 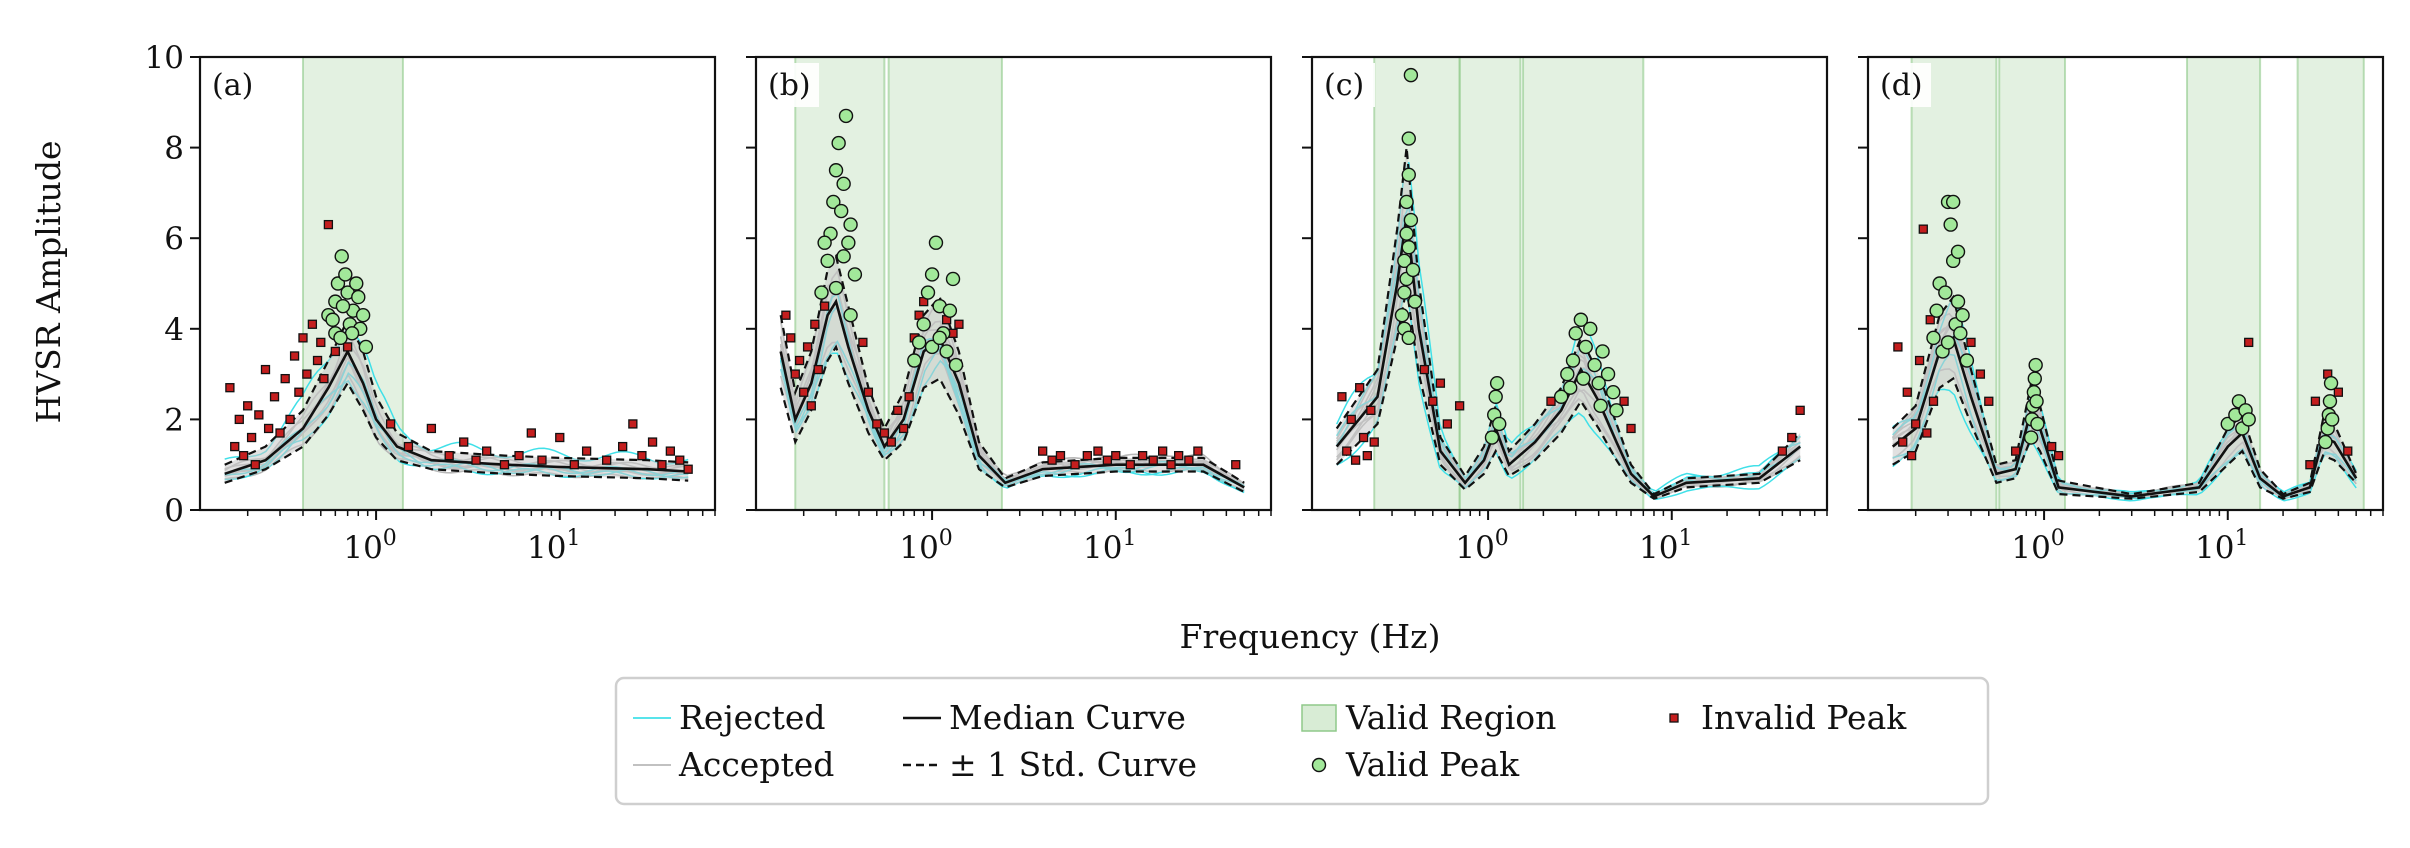 I want to click on legend-item-dashed-black-line: ± 1 Std. Curve, so click(x=1050, y=764).